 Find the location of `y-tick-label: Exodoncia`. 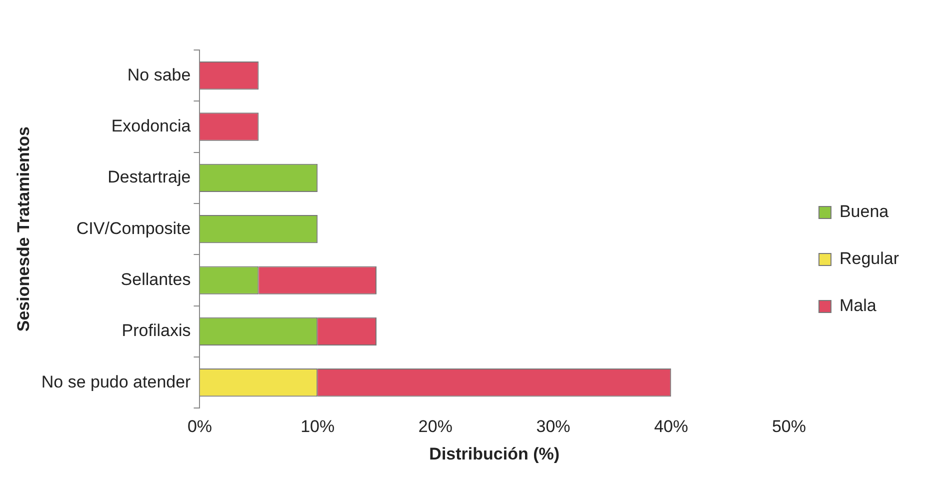

y-tick-label: Exodoncia is located at coordinates (151, 126).